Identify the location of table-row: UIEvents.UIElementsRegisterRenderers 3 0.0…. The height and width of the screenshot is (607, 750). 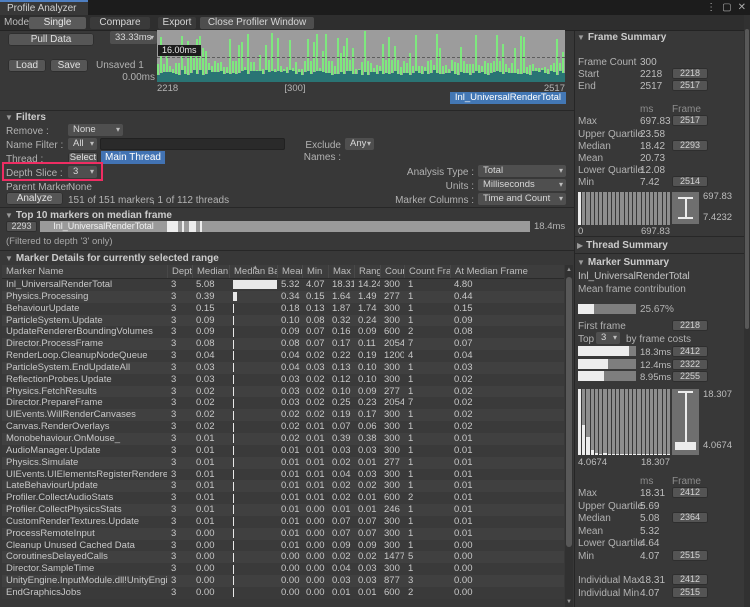
(283, 474).